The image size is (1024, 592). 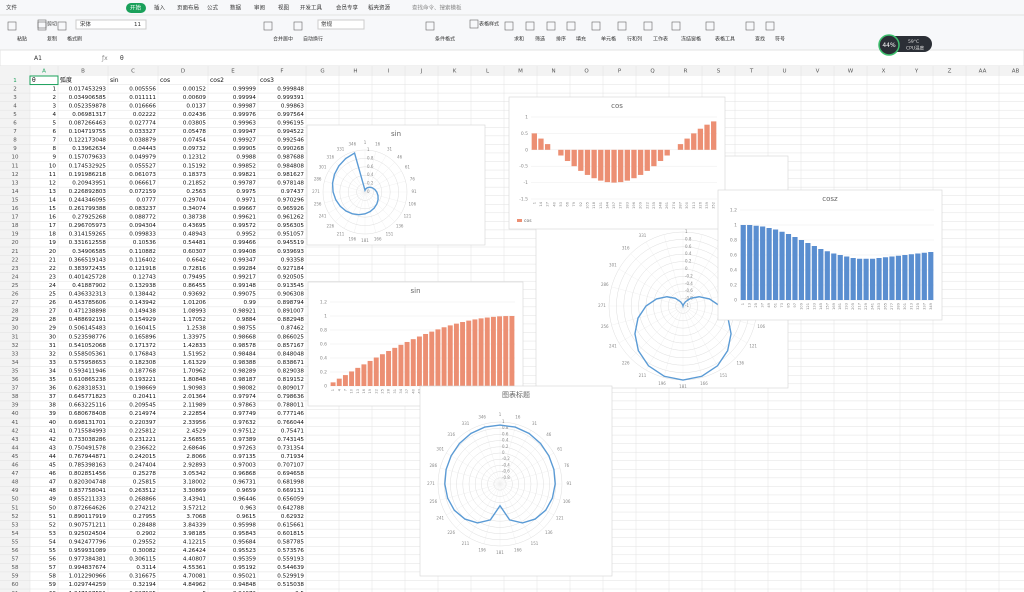 What do you see at coordinates (250, 303) in the screenshot?
I see `cell: 0.99` at bounding box center [250, 303].